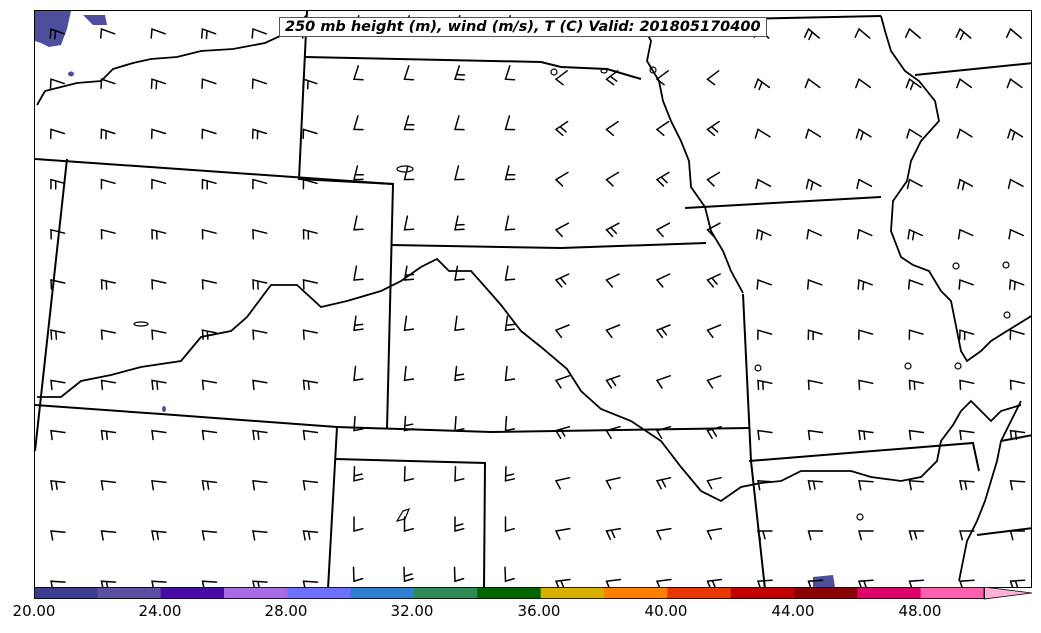  I want to click on river-se, so click(990, 491).